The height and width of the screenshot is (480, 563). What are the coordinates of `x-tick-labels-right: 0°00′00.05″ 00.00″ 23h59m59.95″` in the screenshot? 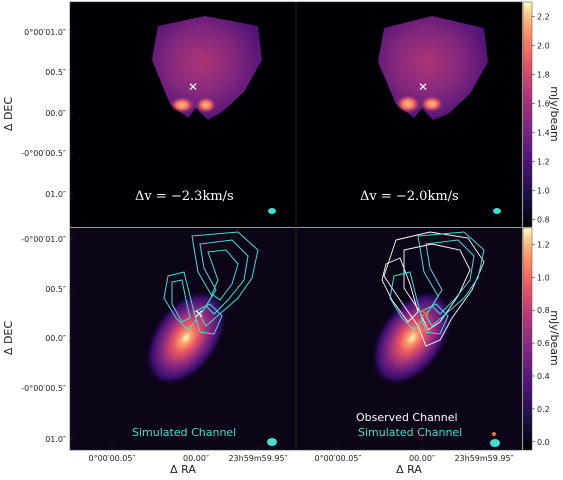 It's located at (414, 455).